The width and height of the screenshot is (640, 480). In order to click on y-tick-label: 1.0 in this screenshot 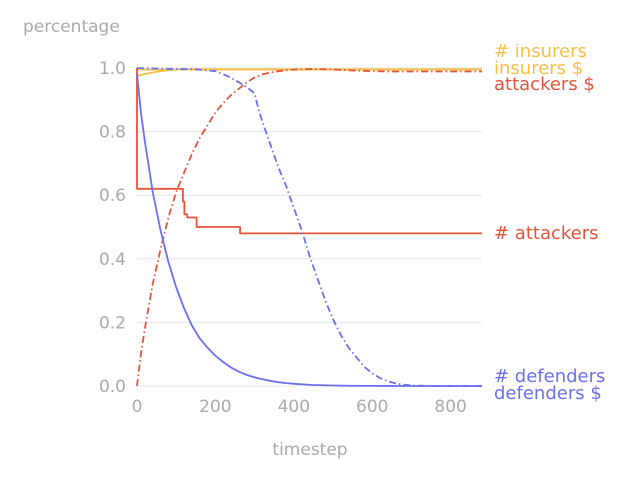, I will do `click(112, 69)`.